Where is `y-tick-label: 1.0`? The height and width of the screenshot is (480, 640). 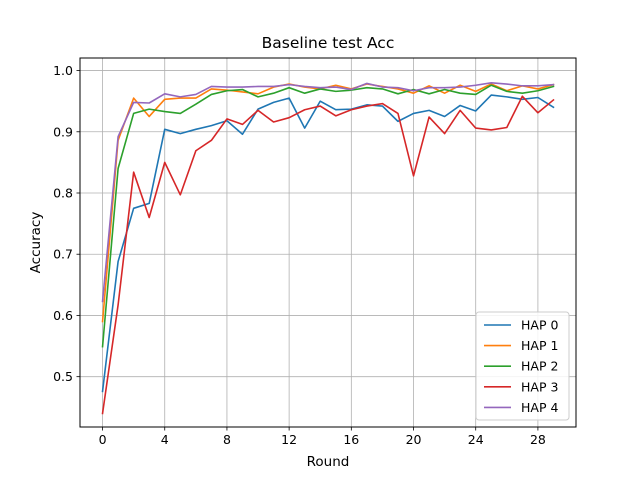 y-tick-label: 1.0 is located at coordinates (63, 70).